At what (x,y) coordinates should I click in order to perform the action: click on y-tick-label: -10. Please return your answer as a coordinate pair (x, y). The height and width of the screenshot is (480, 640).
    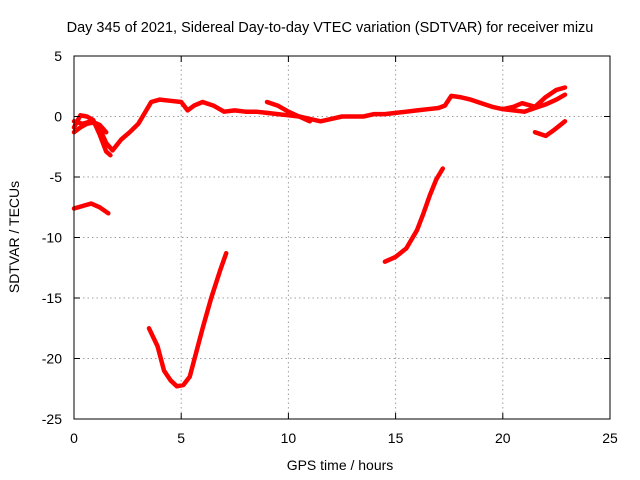
    Looking at the image, I should click on (52, 238).